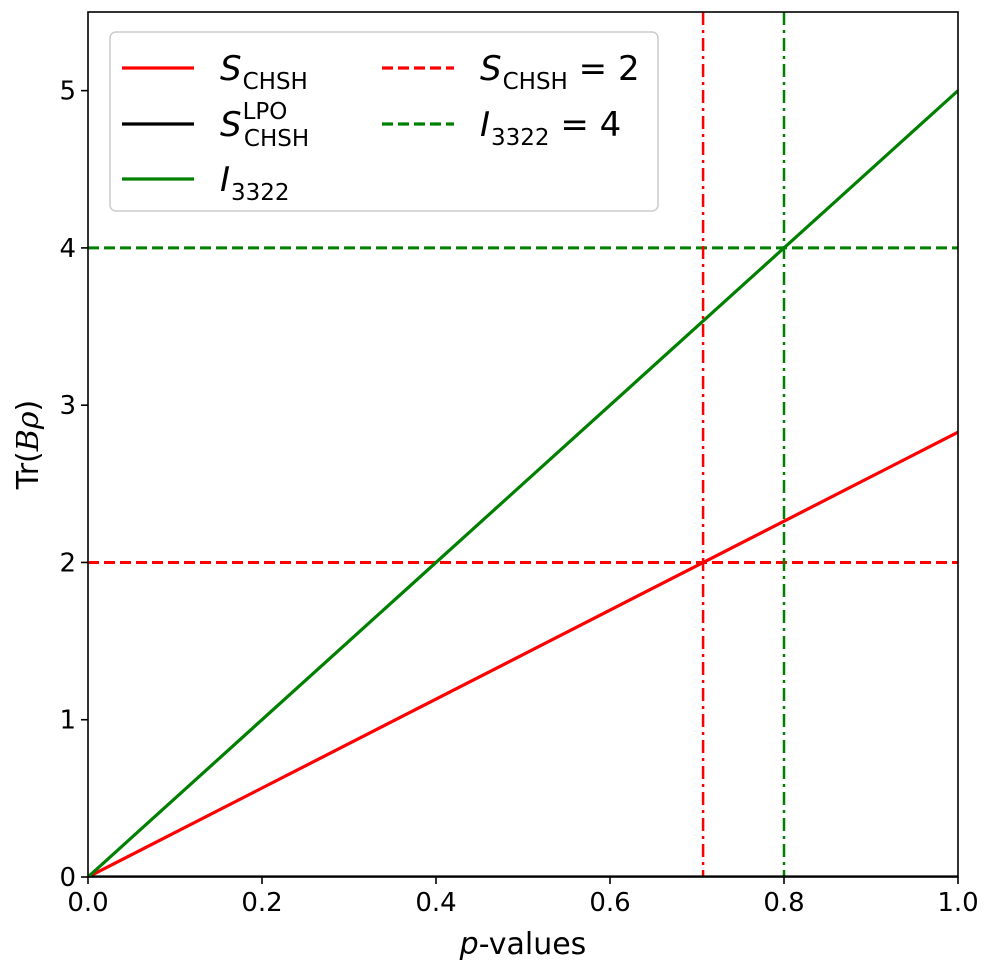  I want to click on legend-entry-2: I3322, so click(206, 183).